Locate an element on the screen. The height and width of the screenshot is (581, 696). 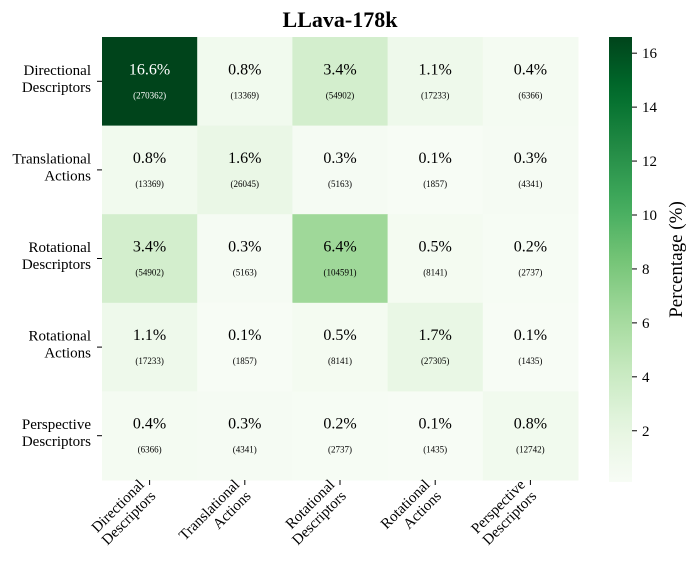
chart-title: LLava-178k is located at coordinates (341, 19).